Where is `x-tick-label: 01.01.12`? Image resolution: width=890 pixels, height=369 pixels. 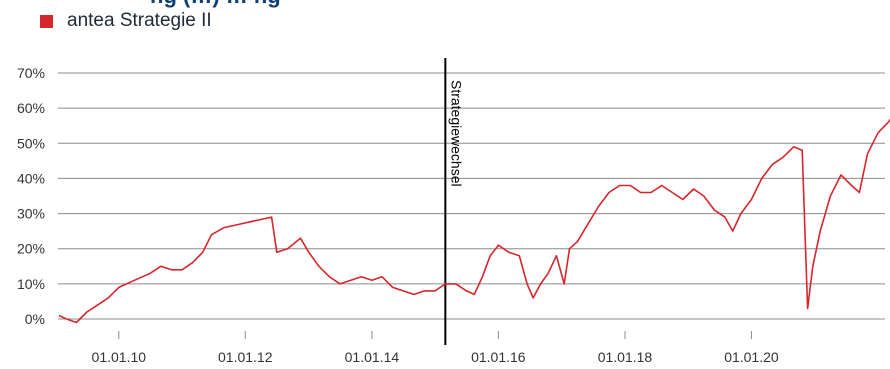
x-tick-label: 01.01.12 is located at coordinates (245, 357).